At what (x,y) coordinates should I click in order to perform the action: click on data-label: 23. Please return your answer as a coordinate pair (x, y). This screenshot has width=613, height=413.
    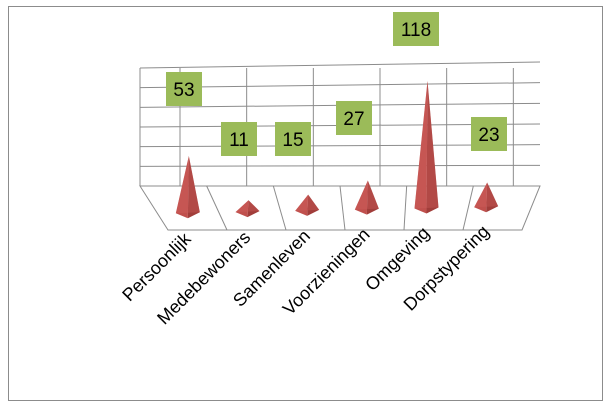
    Looking at the image, I should click on (488, 135).